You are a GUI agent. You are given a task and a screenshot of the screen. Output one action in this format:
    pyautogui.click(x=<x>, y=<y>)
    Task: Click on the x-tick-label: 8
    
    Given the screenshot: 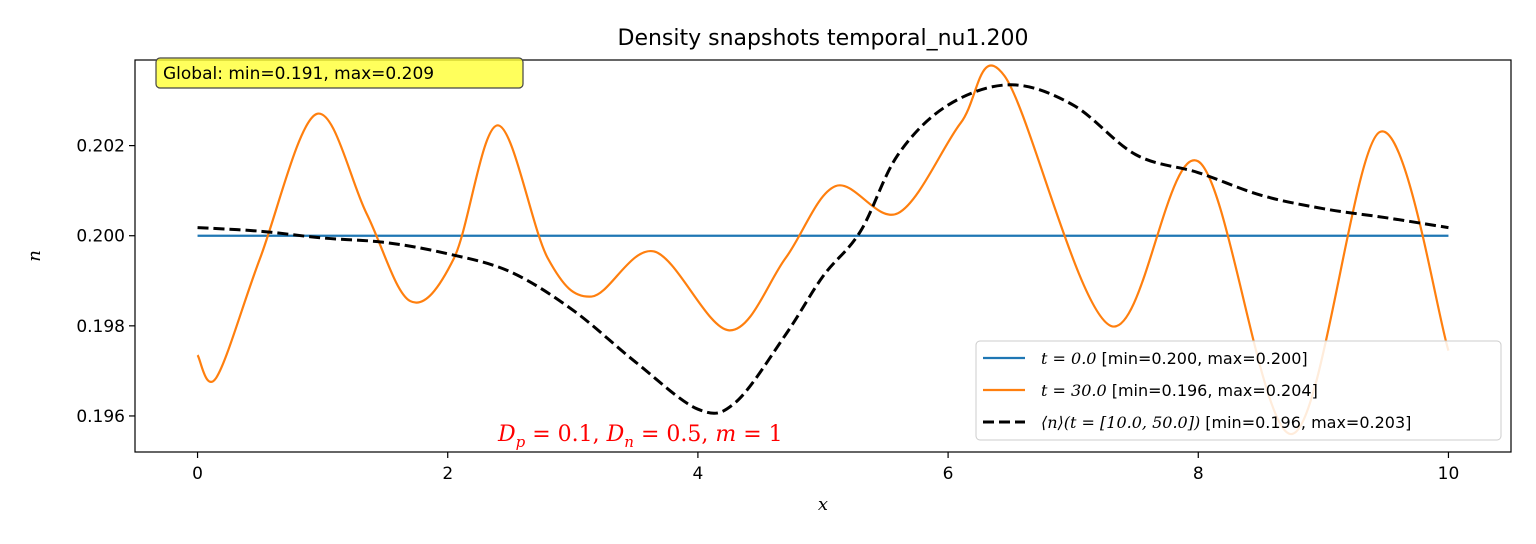 What is the action you would take?
    pyautogui.click(x=1198, y=474)
    